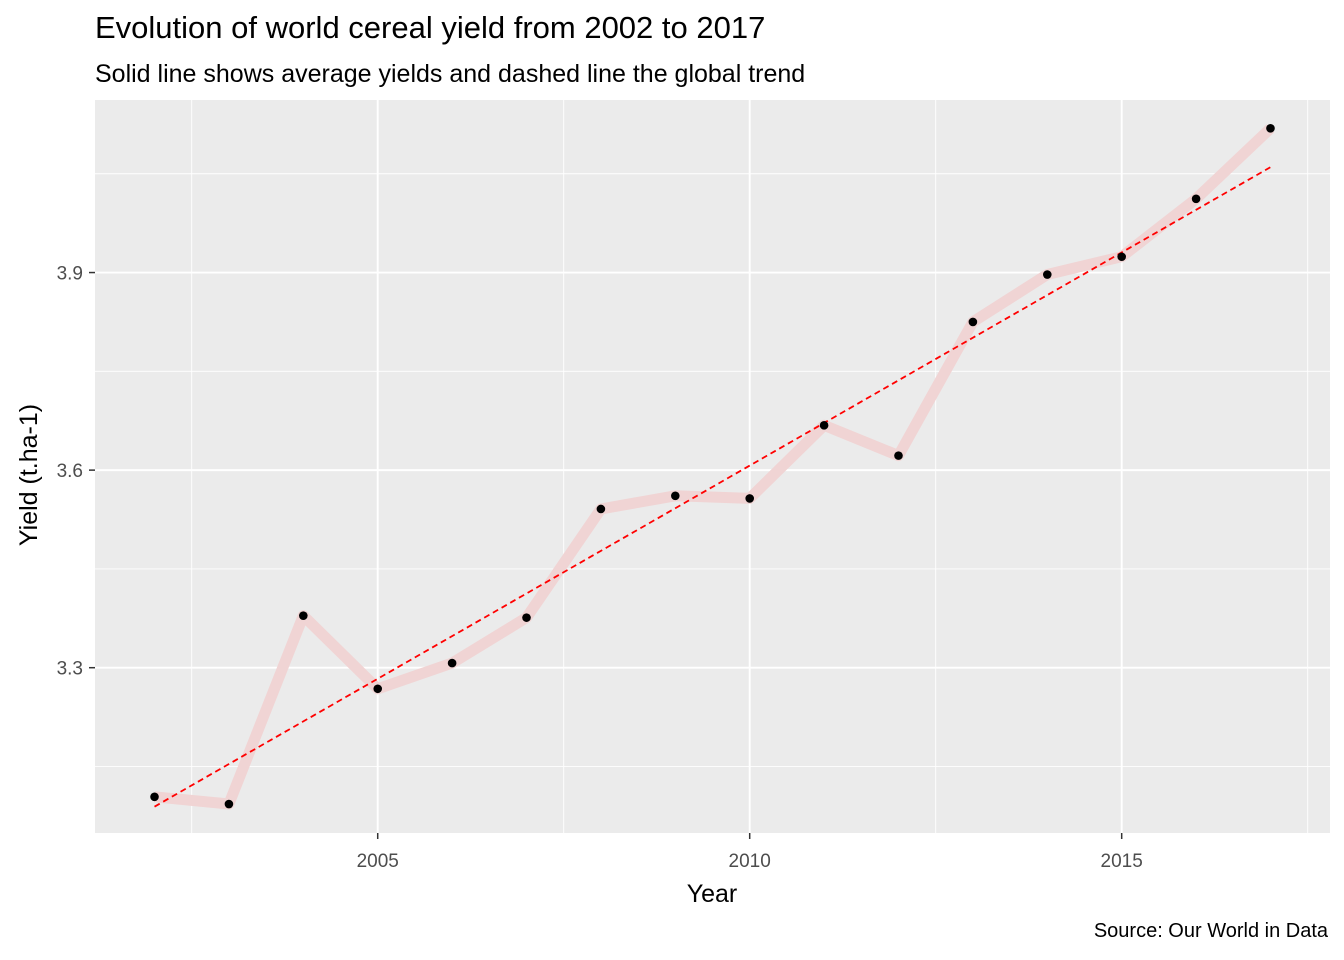 This screenshot has width=1344, height=960. I want to click on y-tick-label: 3.6, so click(70, 471).